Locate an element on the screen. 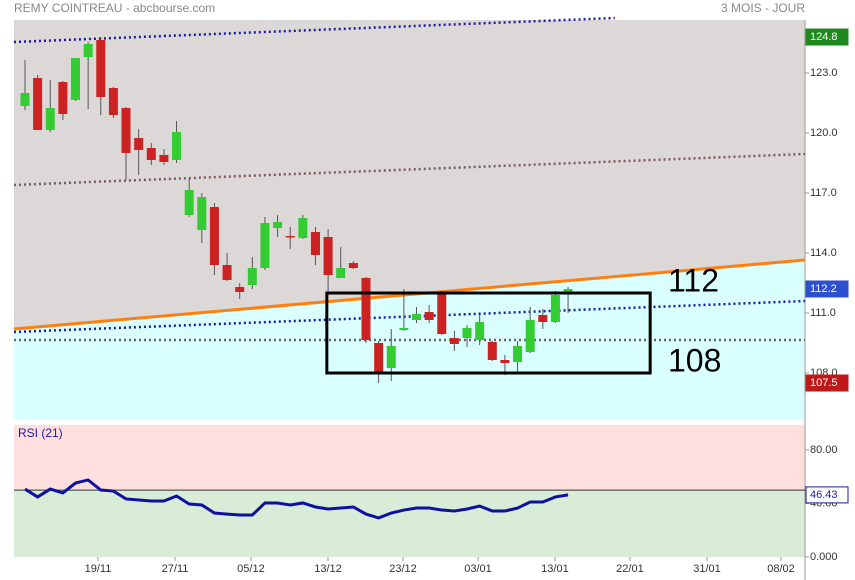 The image size is (855, 580). x-tick-label: 08/02 is located at coordinates (781, 569).